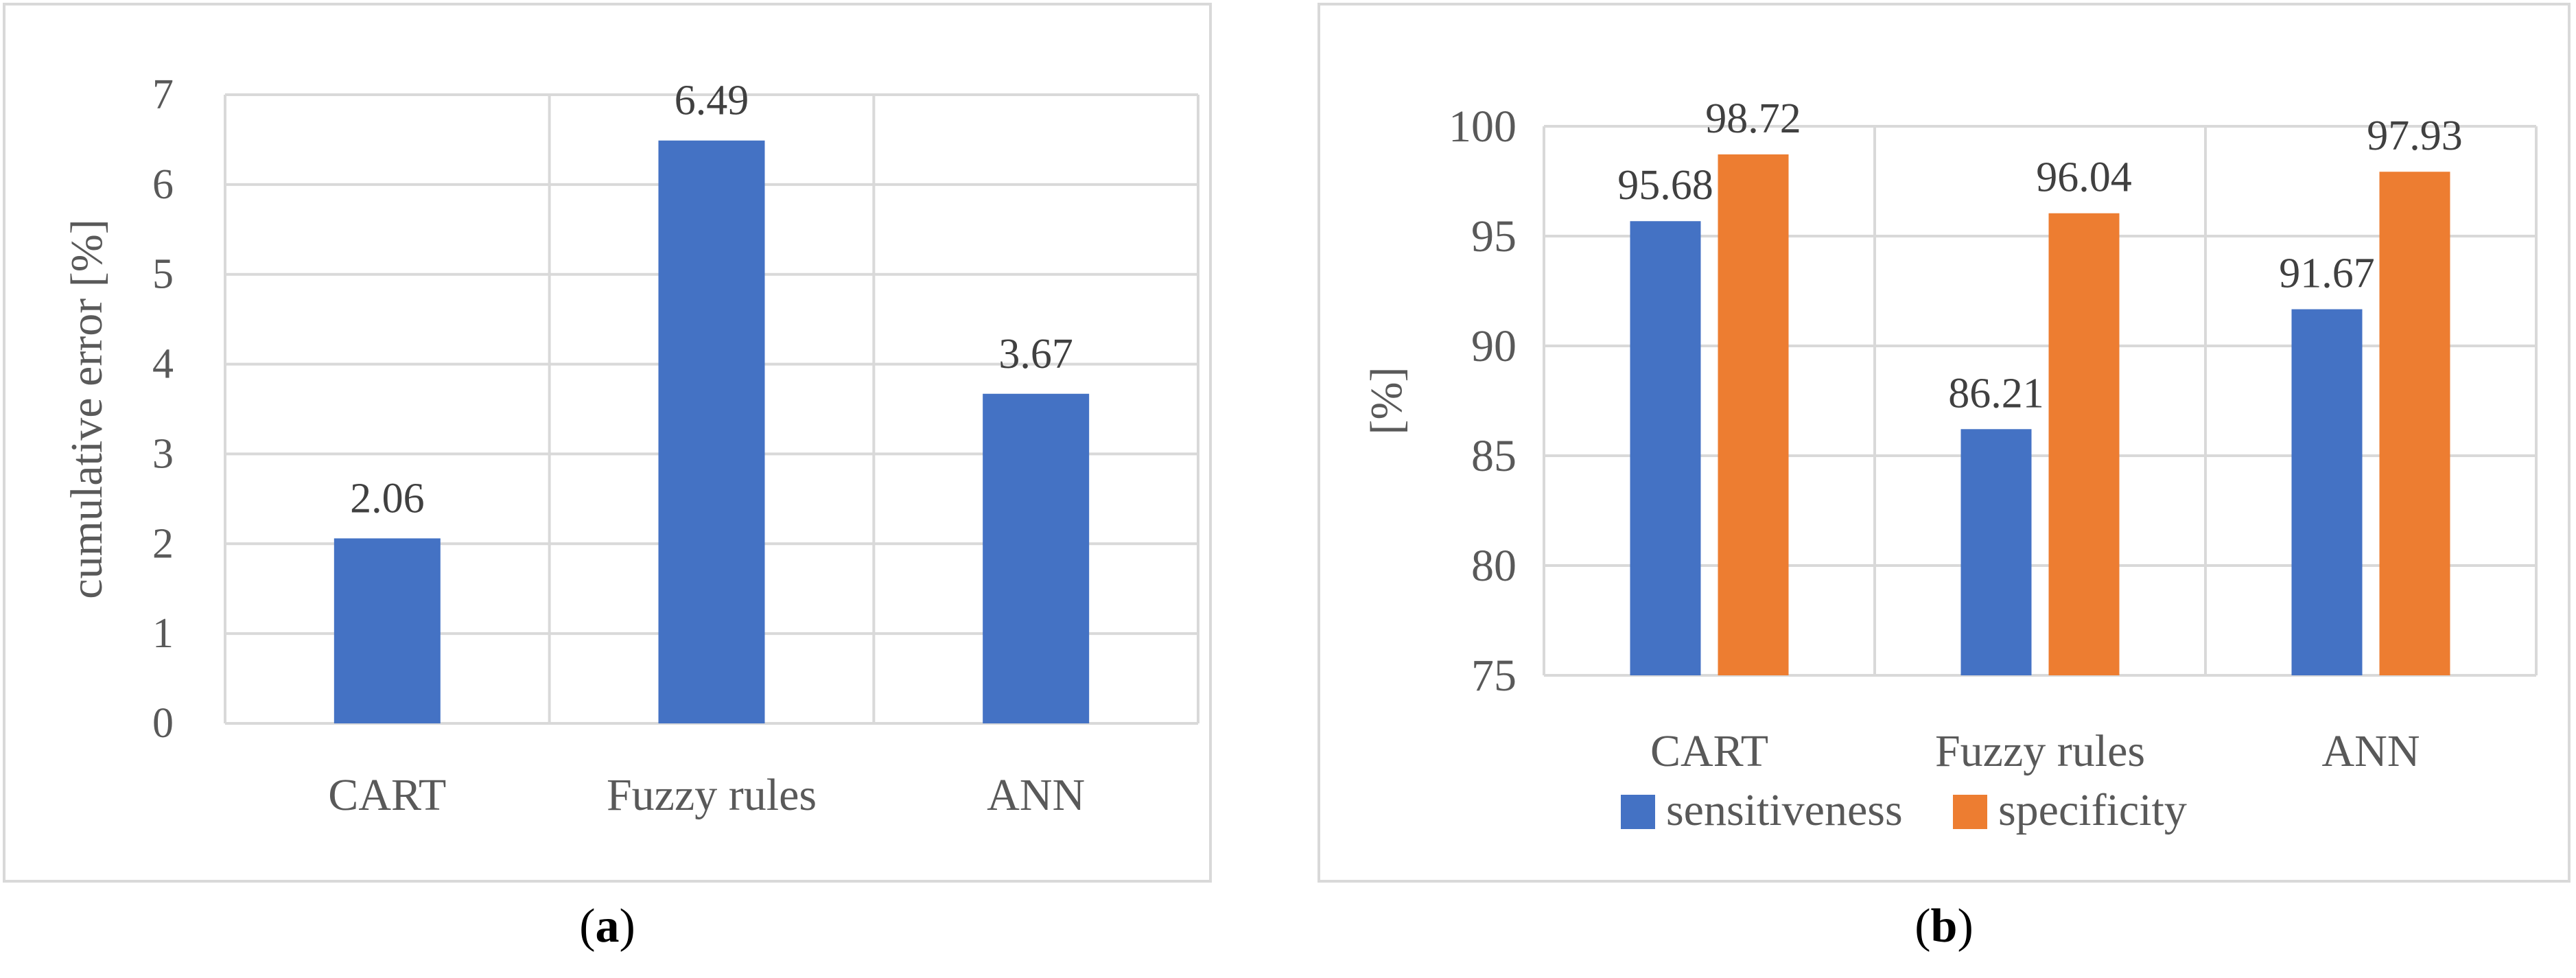 This screenshot has width=2576, height=978. Describe the element at coordinates (1784, 810) in the screenshot. I see `legend-label: sensitiveness` at that location.